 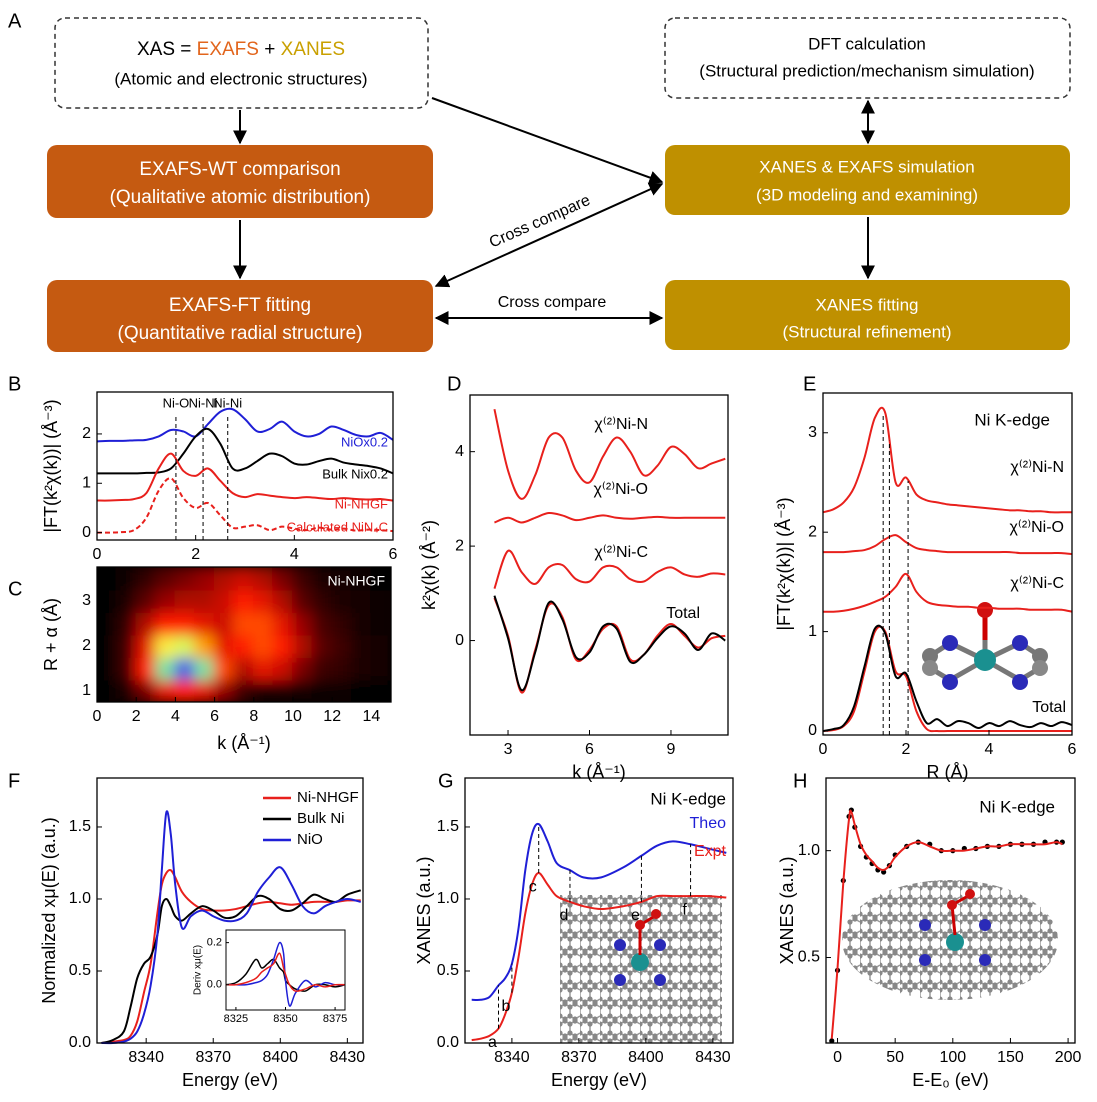 What do you see at coordinates (1068, 1057) in the screenshot?
I see `x-tick-label: 200` at bounding box center [1068, 1057].